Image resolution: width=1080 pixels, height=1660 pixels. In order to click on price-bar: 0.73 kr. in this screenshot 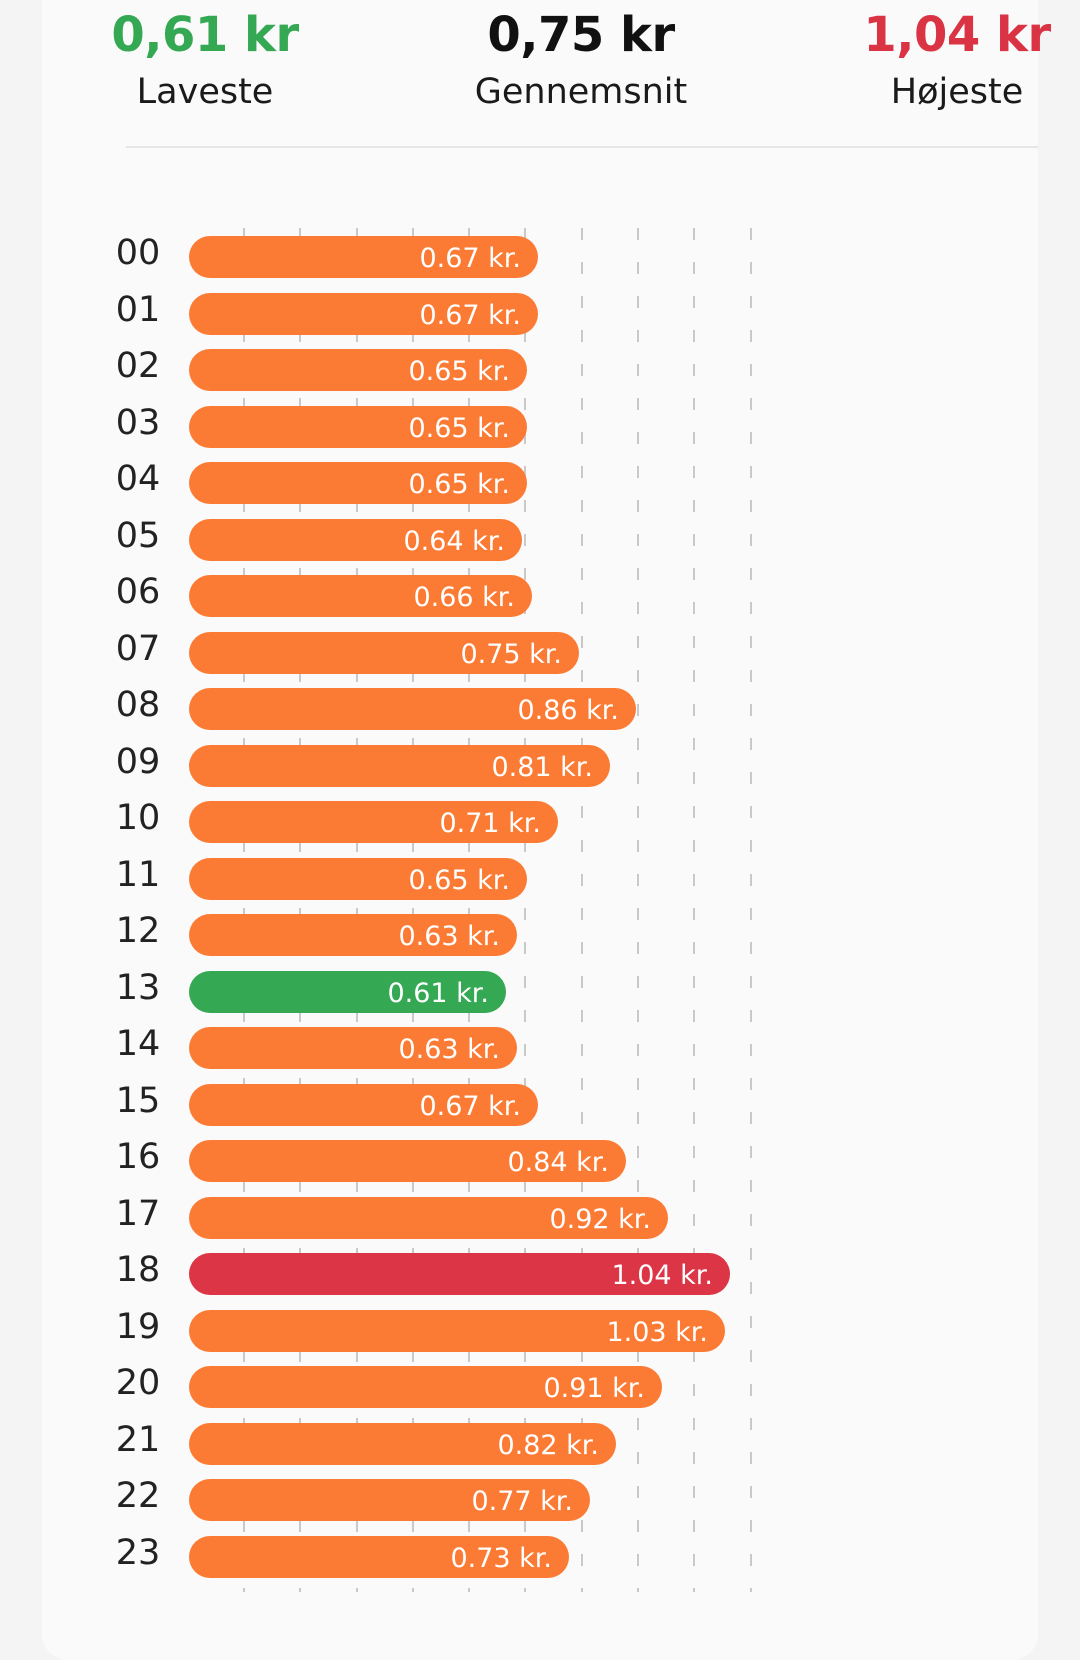, I will do `click(379, 1556)`.